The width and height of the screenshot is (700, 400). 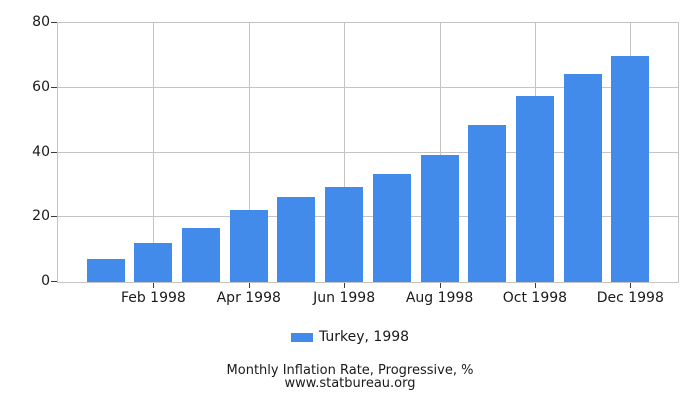 I want to click on x-tick-oct-1998, so click(x=535, y=285).